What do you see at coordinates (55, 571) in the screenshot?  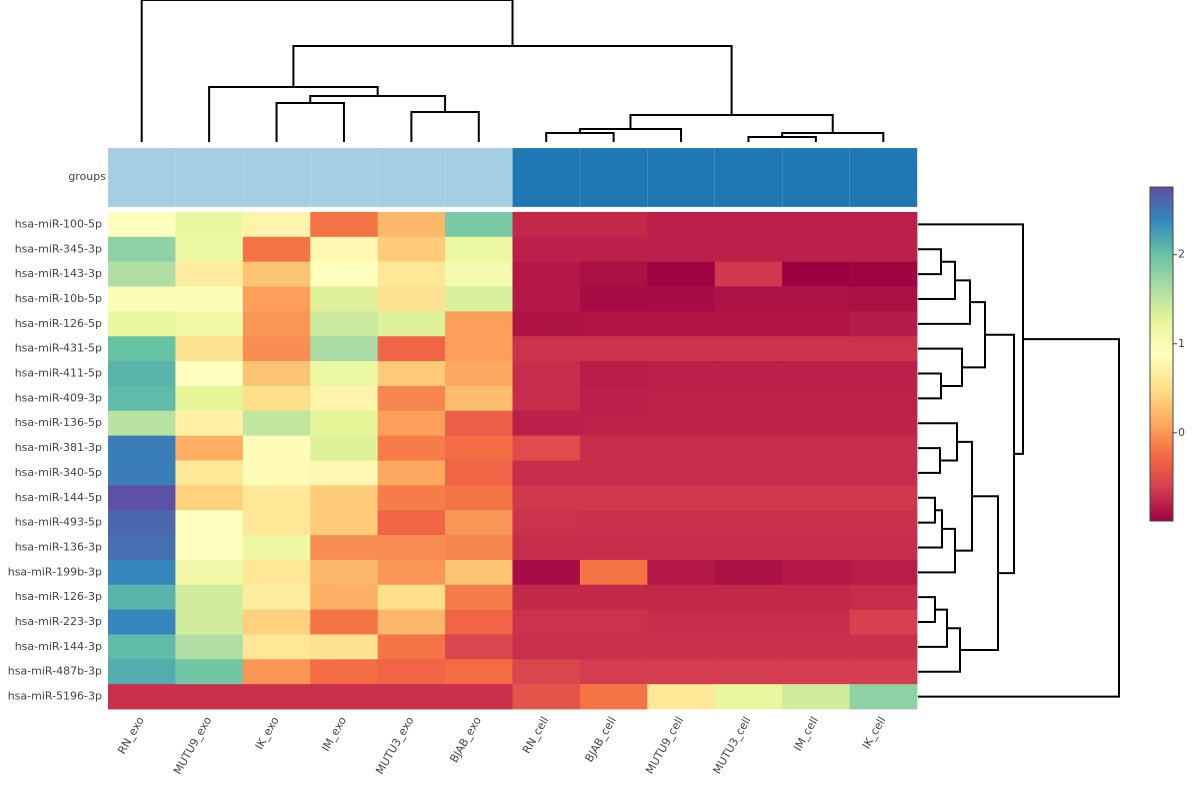 I see `row-label: hsa-miR-199b-3p` at bounding box center [55, 571].